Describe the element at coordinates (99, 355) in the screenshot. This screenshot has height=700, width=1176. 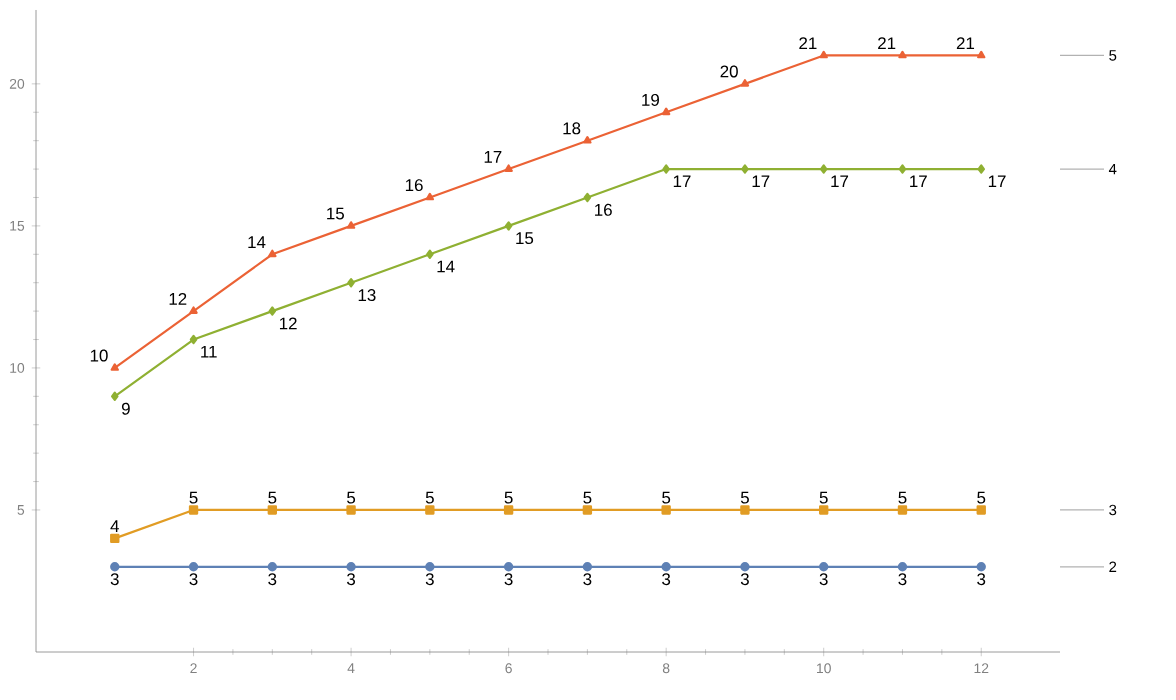
I see `data-label: 10` at that location.